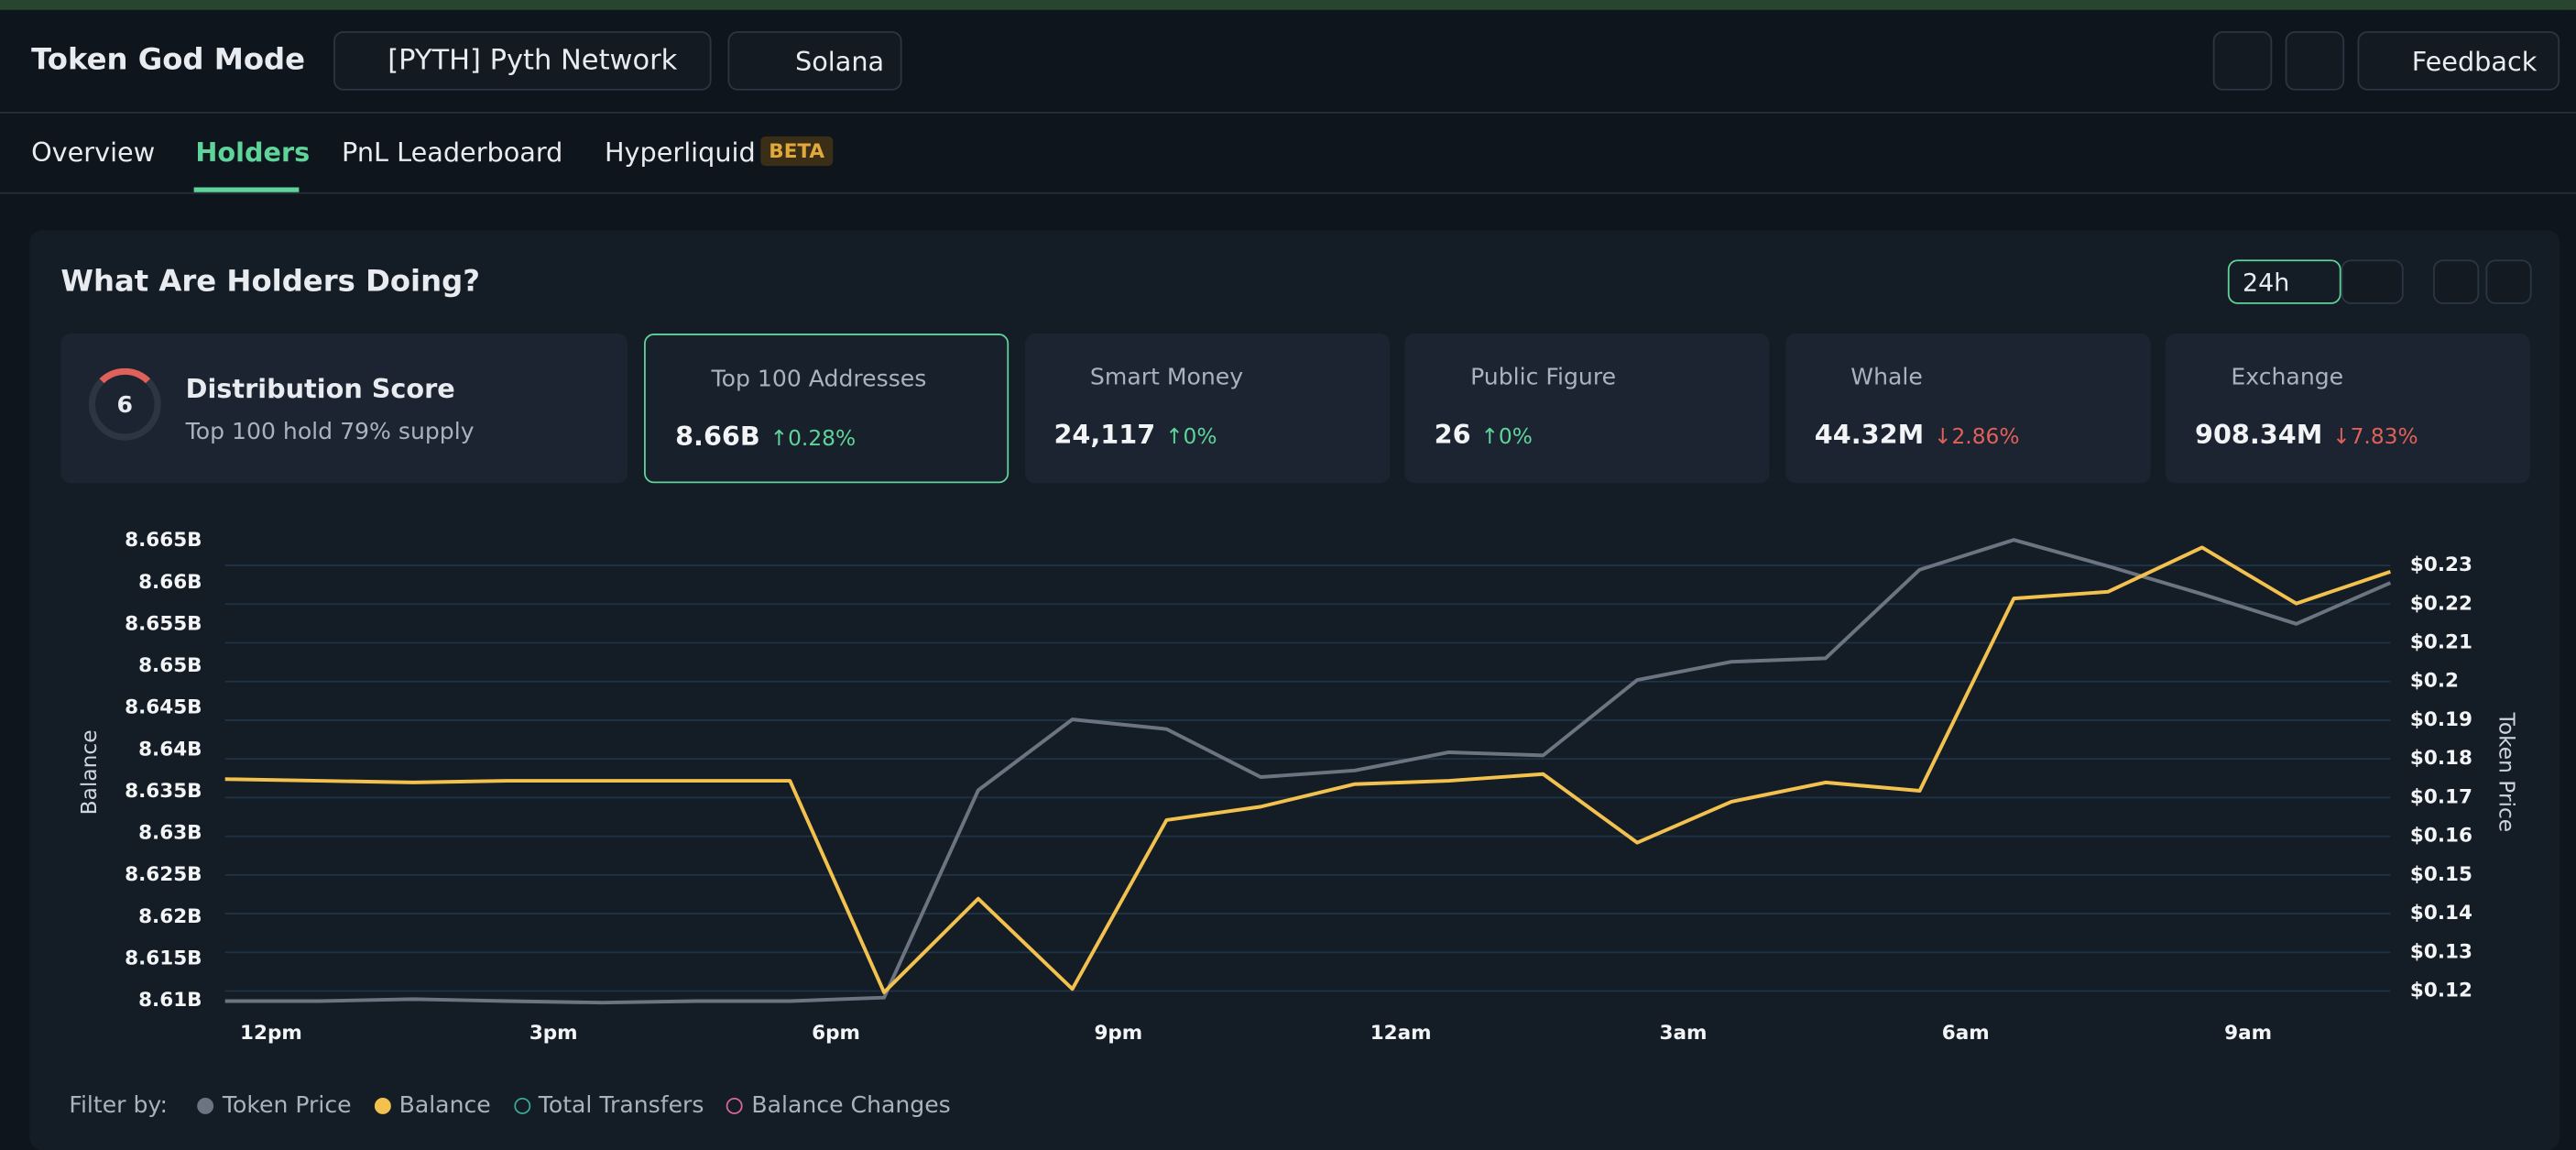  I want to click on card-value: 908.34M ↓7.83%, so click(2307, 434).